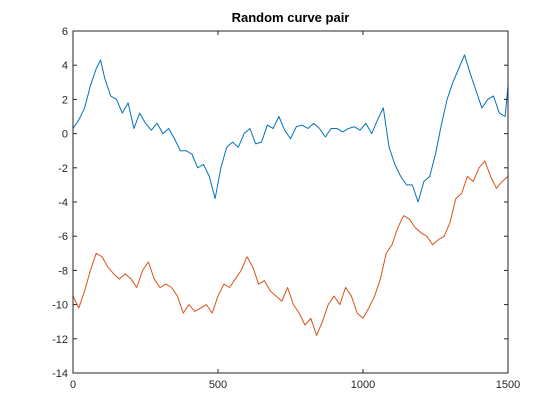  What do you see at coordinates (73, 385) in the screenshot?
I see `x-tick-label: 0` at bounding box center [73, 385].